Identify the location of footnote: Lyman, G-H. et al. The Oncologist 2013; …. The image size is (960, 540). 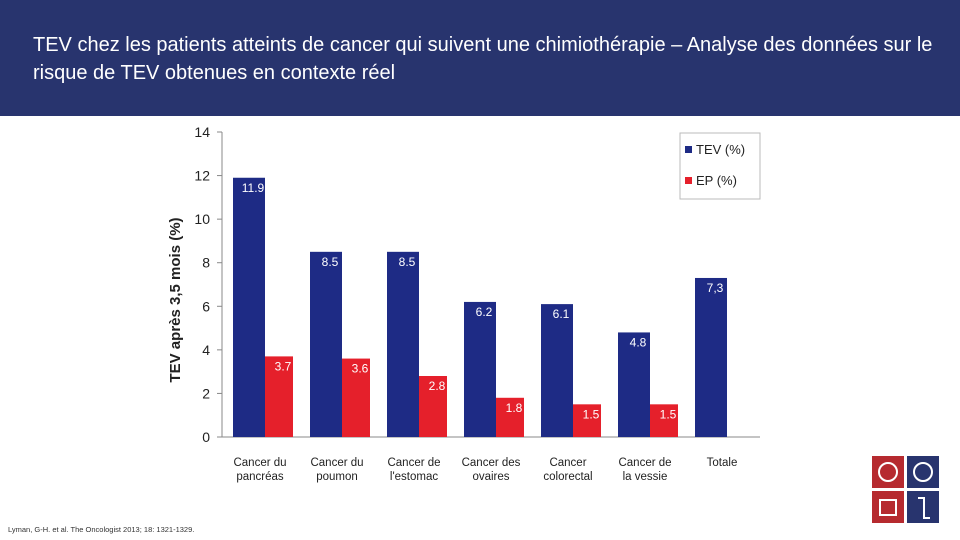
(101, 529).